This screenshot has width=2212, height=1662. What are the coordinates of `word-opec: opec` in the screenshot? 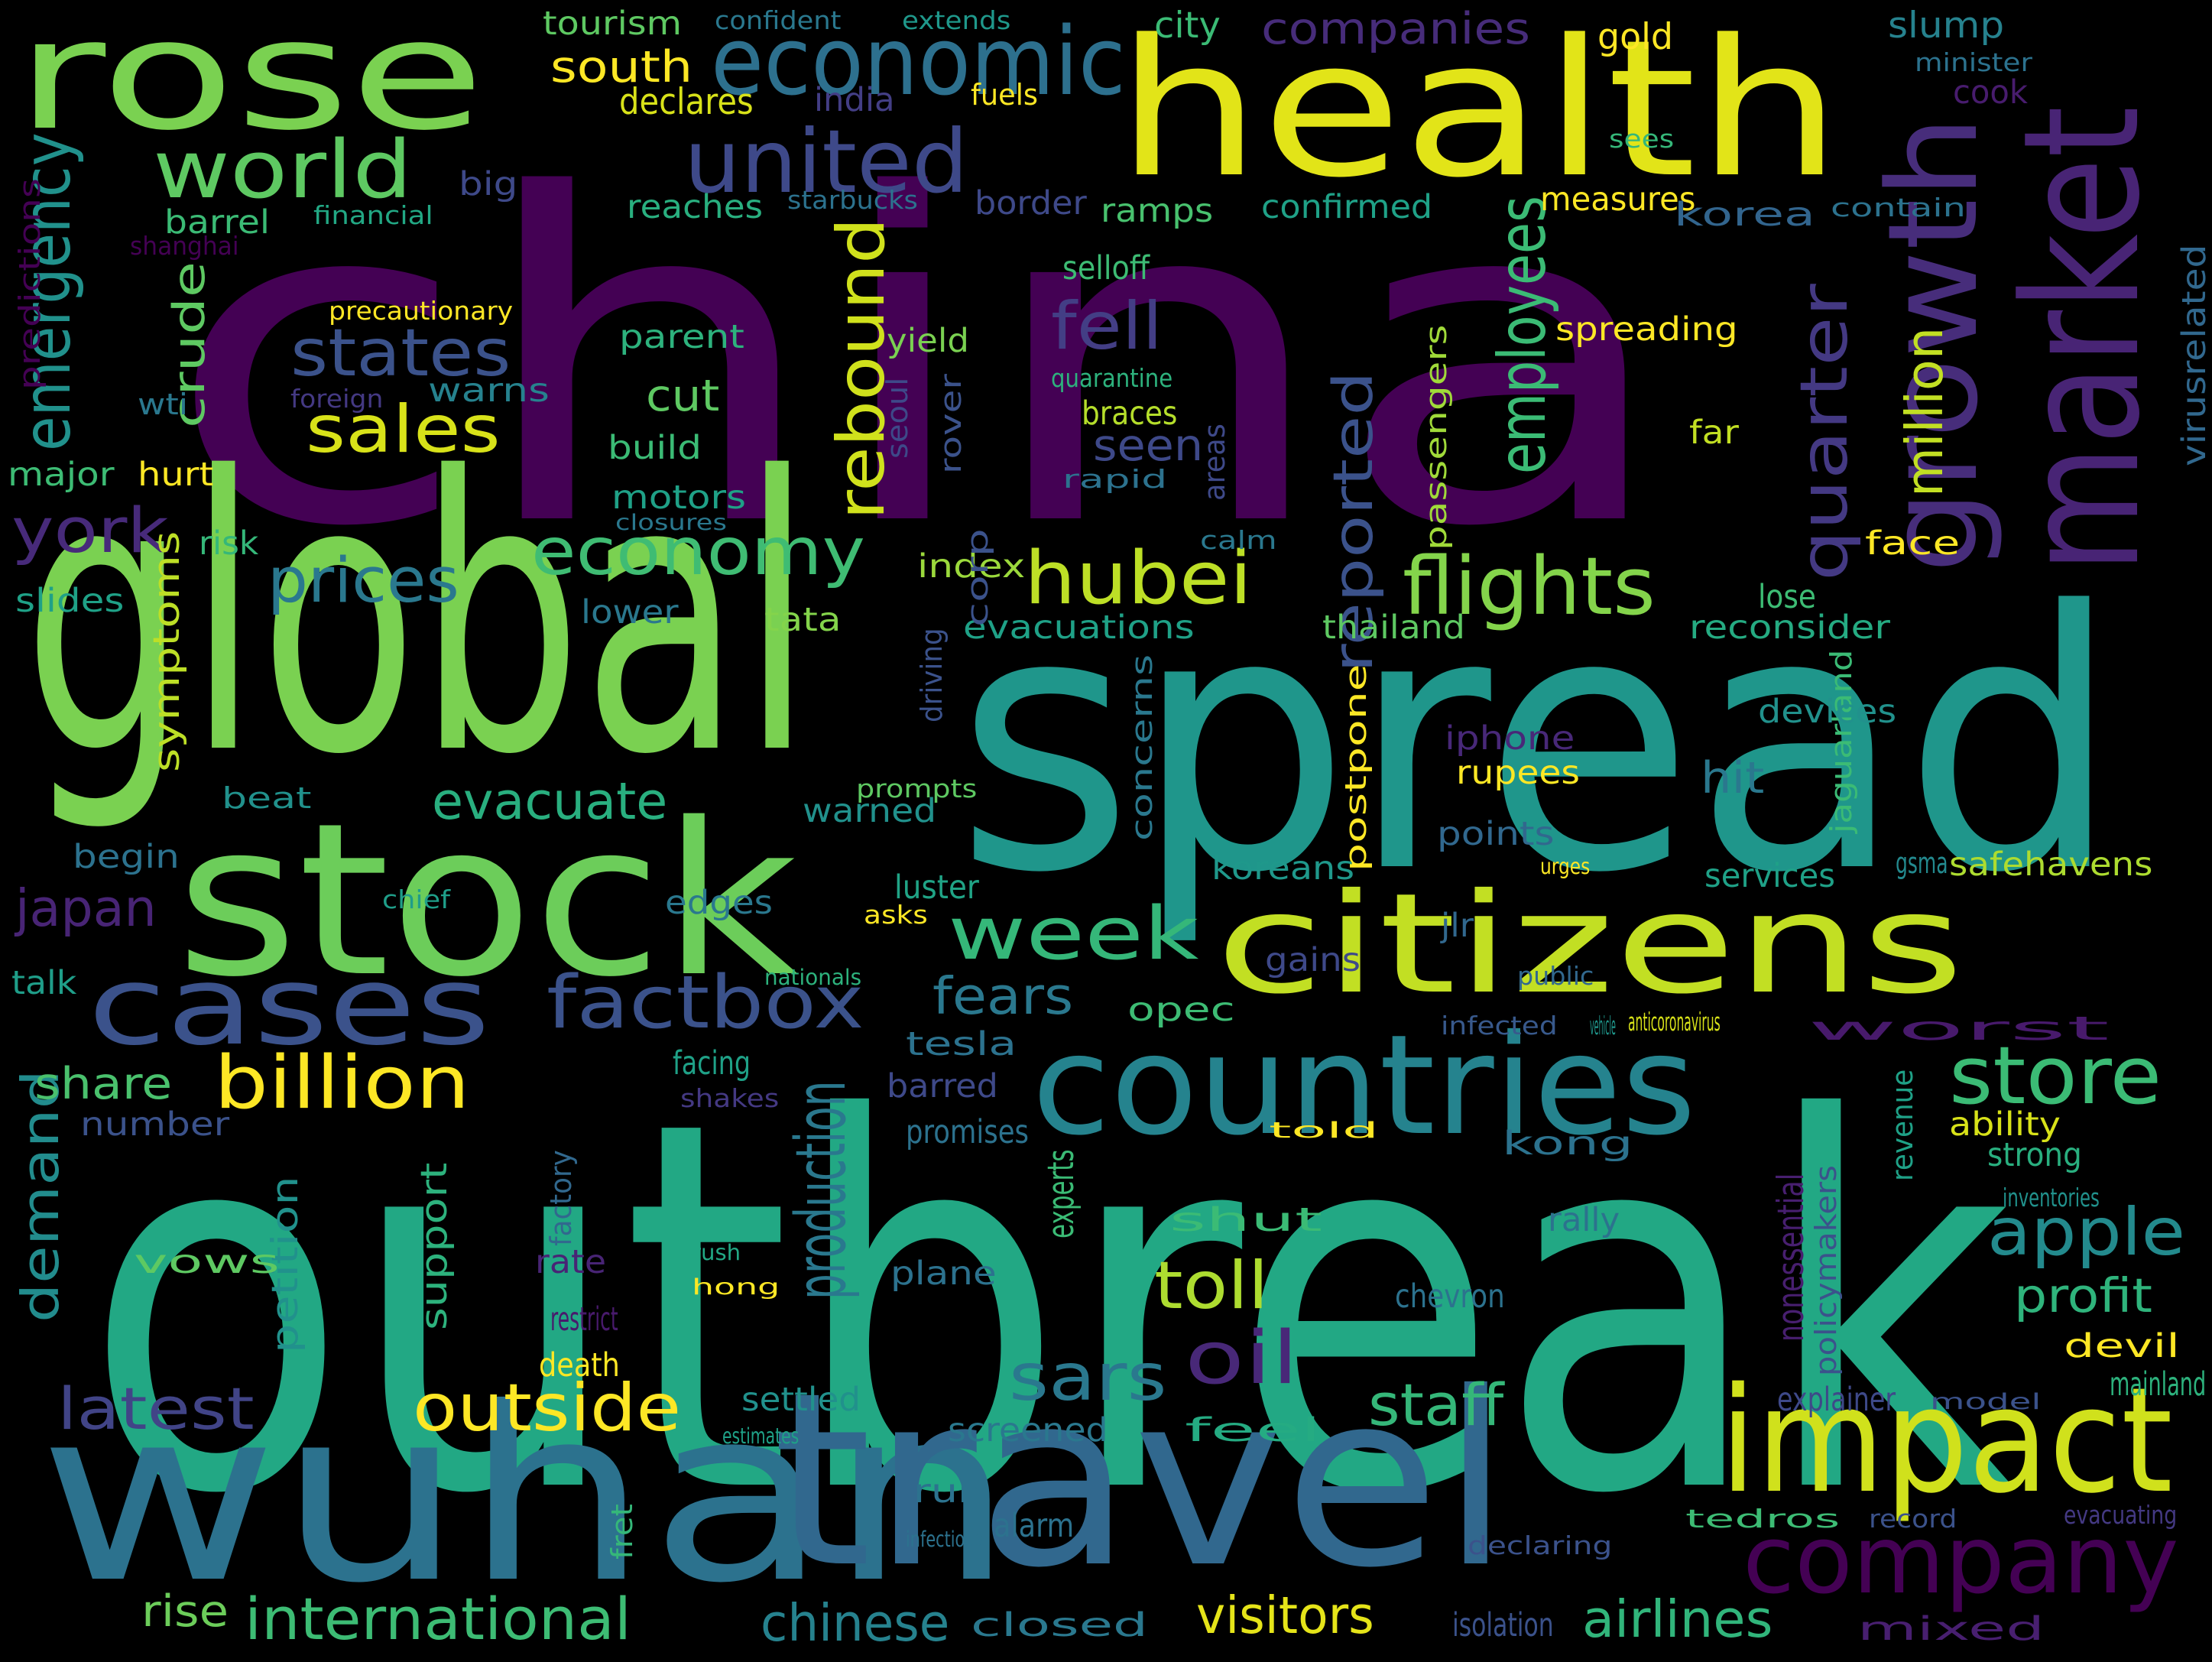 It's located at (1181, 1010).